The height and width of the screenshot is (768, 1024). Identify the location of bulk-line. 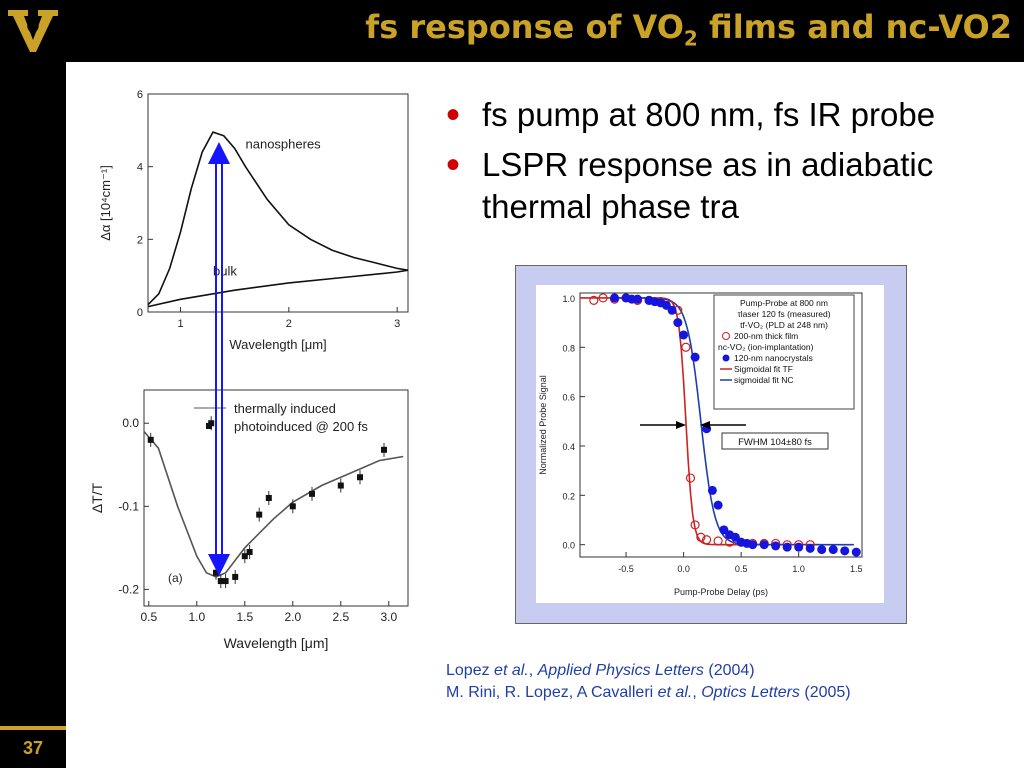
(278, 288).